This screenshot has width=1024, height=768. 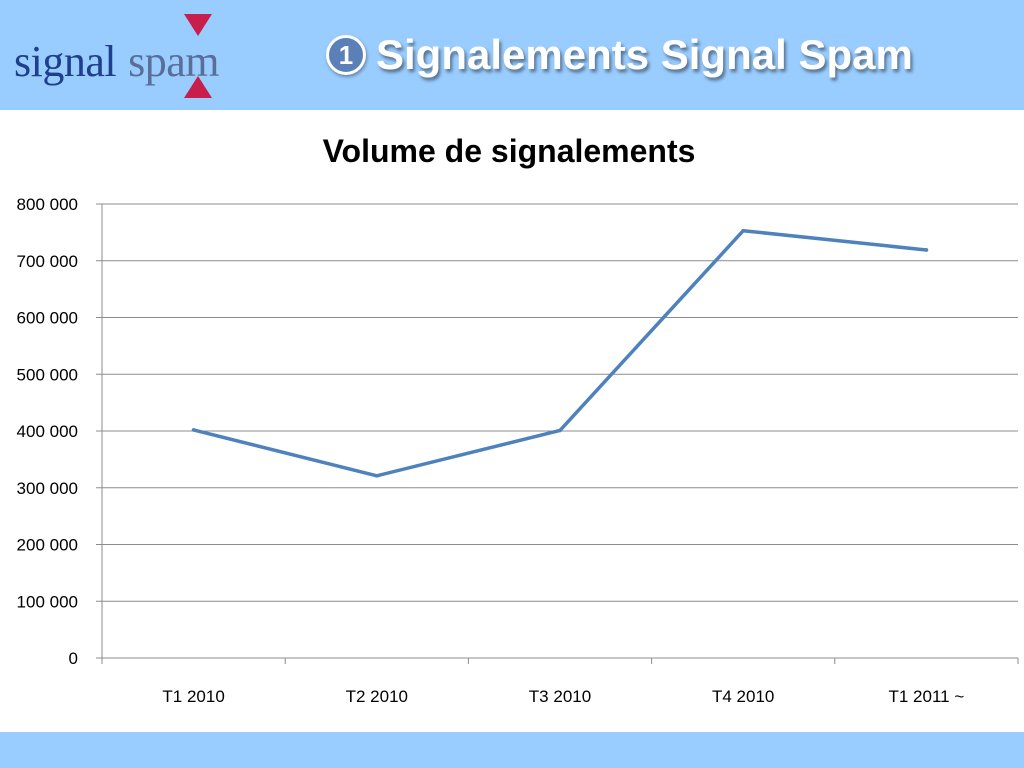 What do you see at coordinates (47, 545) in the screenshot?
I see `y-tick-label: 200 000` at bounding box center [47, 545].